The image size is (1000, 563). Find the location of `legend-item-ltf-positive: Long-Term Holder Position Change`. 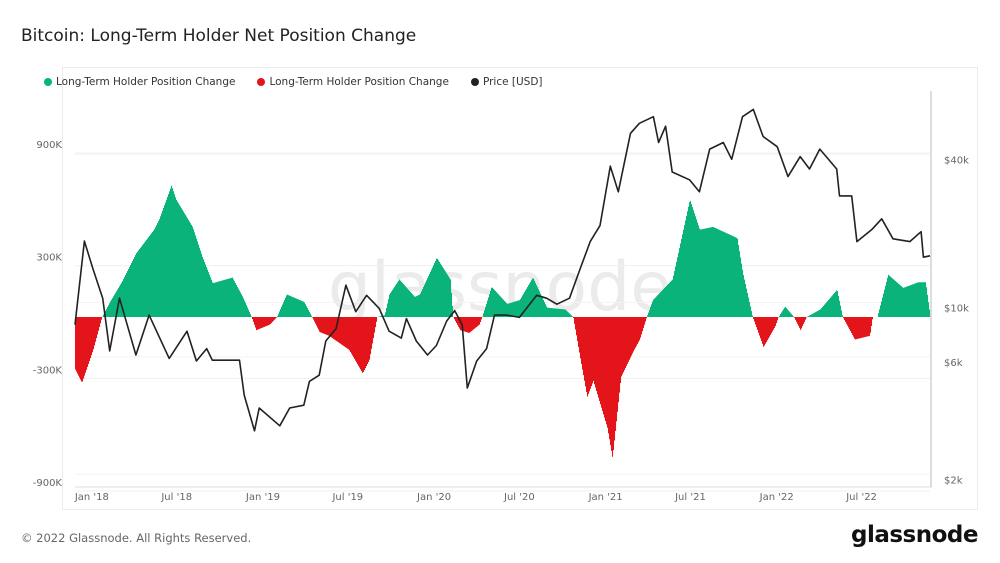

legend-item-ltf-positive: Long-Term Holder Position Change is located at coordinates (139, 82).